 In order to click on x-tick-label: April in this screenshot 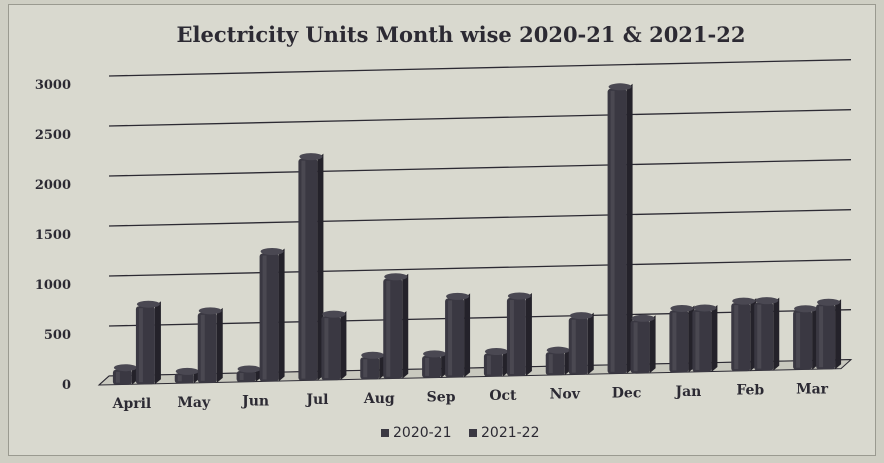, I will do `click(132, 404)`.